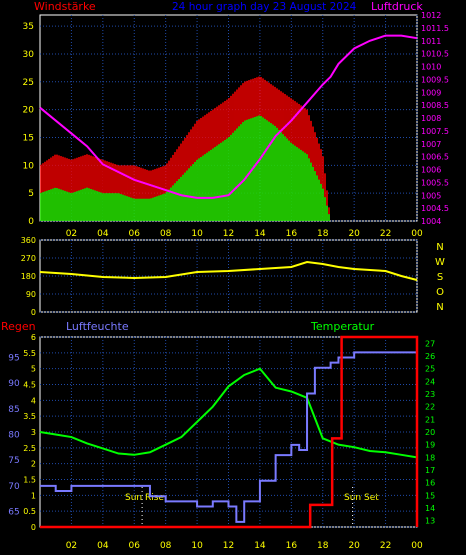 Image resolution: width=466 pixels, height=555 pixels. Describe the element at coordinates (397, 6) in the screenshot. I see `pressure-axis-title: Luftdruck` at that location.